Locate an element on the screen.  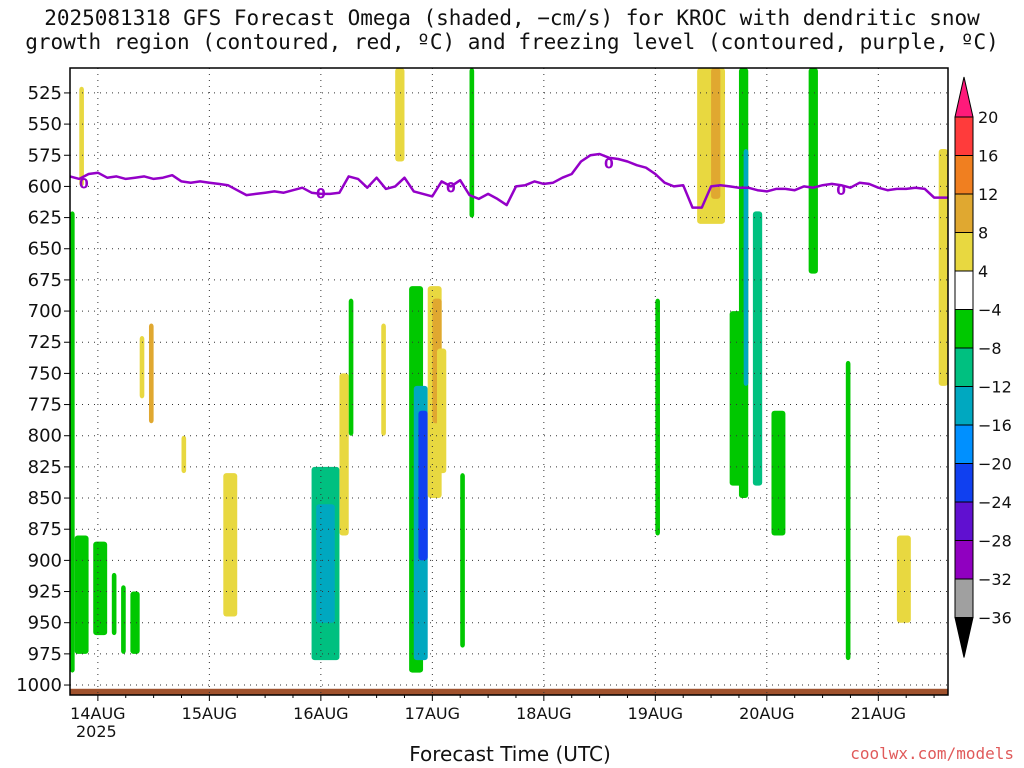
x-tick-label-16AUG: 16AUG is located at coordinates (320, 713).